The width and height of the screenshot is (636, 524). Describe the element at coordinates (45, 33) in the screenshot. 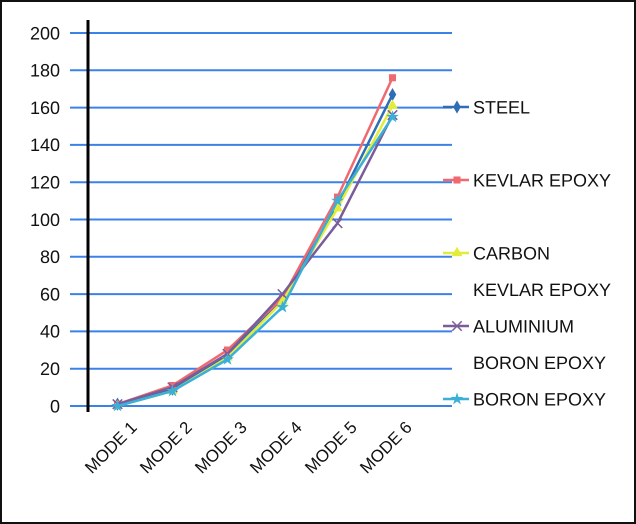

I see `y-tick-label: 200` at that location.